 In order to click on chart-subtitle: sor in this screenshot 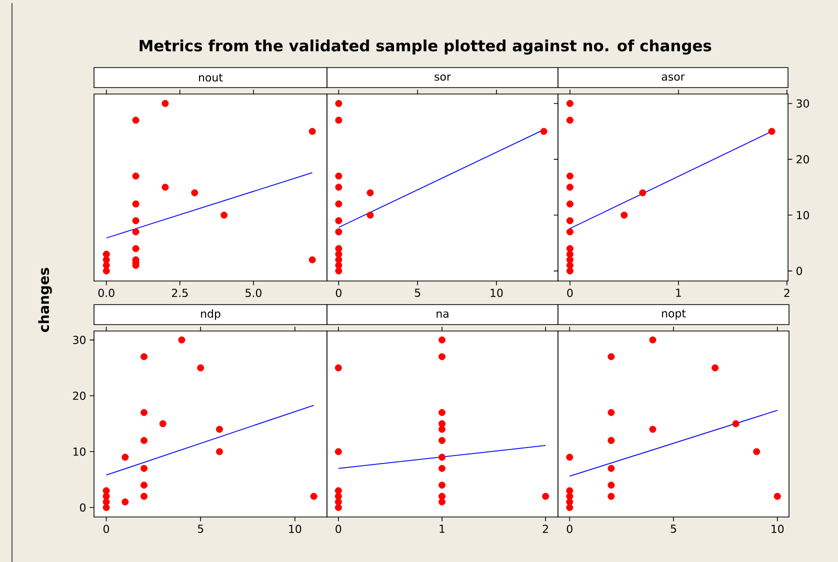, I will do `click(442, 77)`.